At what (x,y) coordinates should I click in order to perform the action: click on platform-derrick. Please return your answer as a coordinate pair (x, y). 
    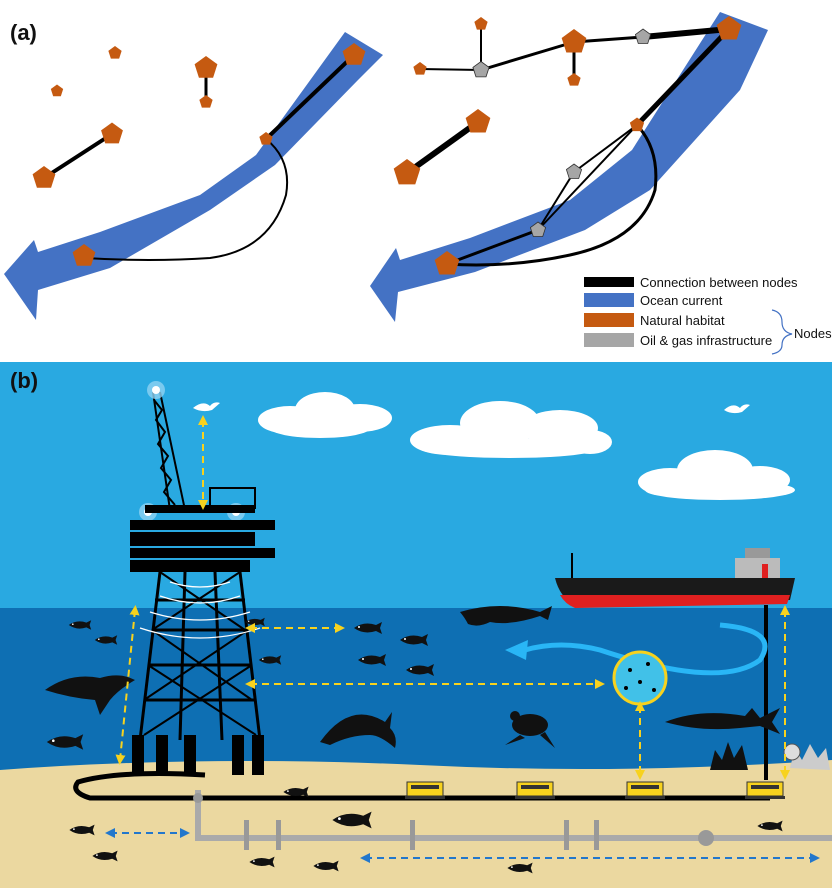
    Looking at the image, I should click on (169, 451).